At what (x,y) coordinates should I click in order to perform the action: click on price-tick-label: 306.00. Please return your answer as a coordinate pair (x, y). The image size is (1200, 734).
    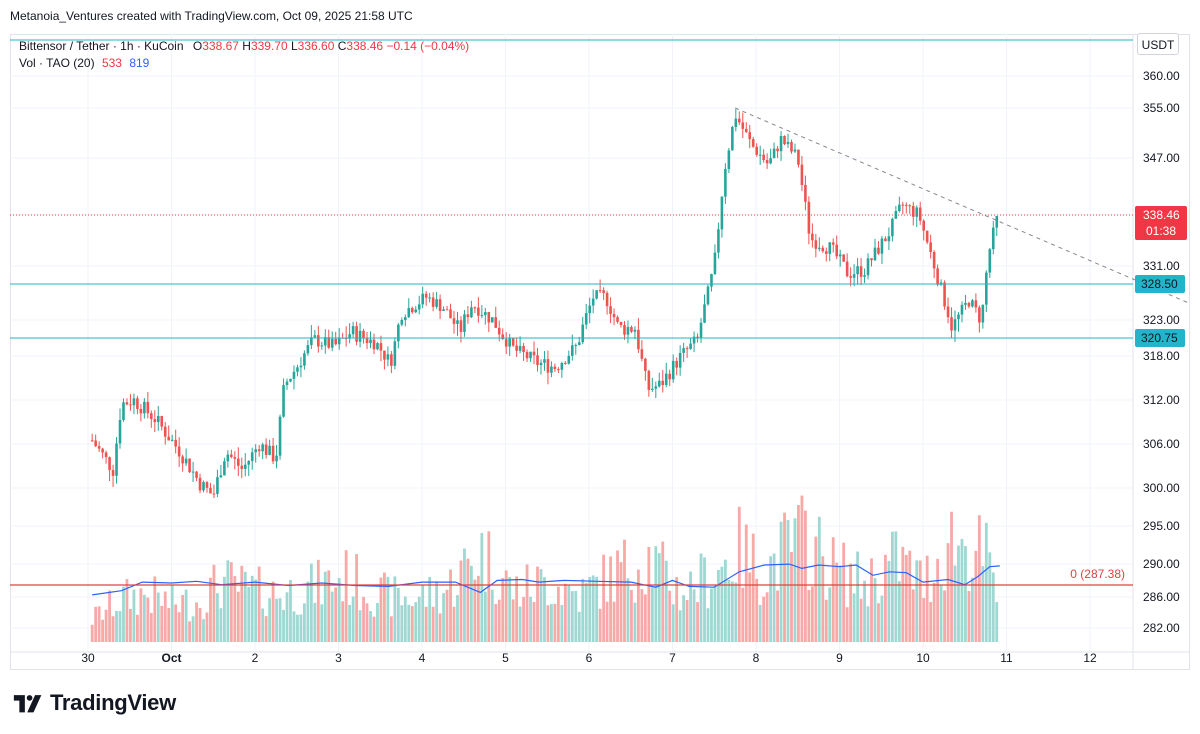
    Looking at the image, I should click on (1161, 444).